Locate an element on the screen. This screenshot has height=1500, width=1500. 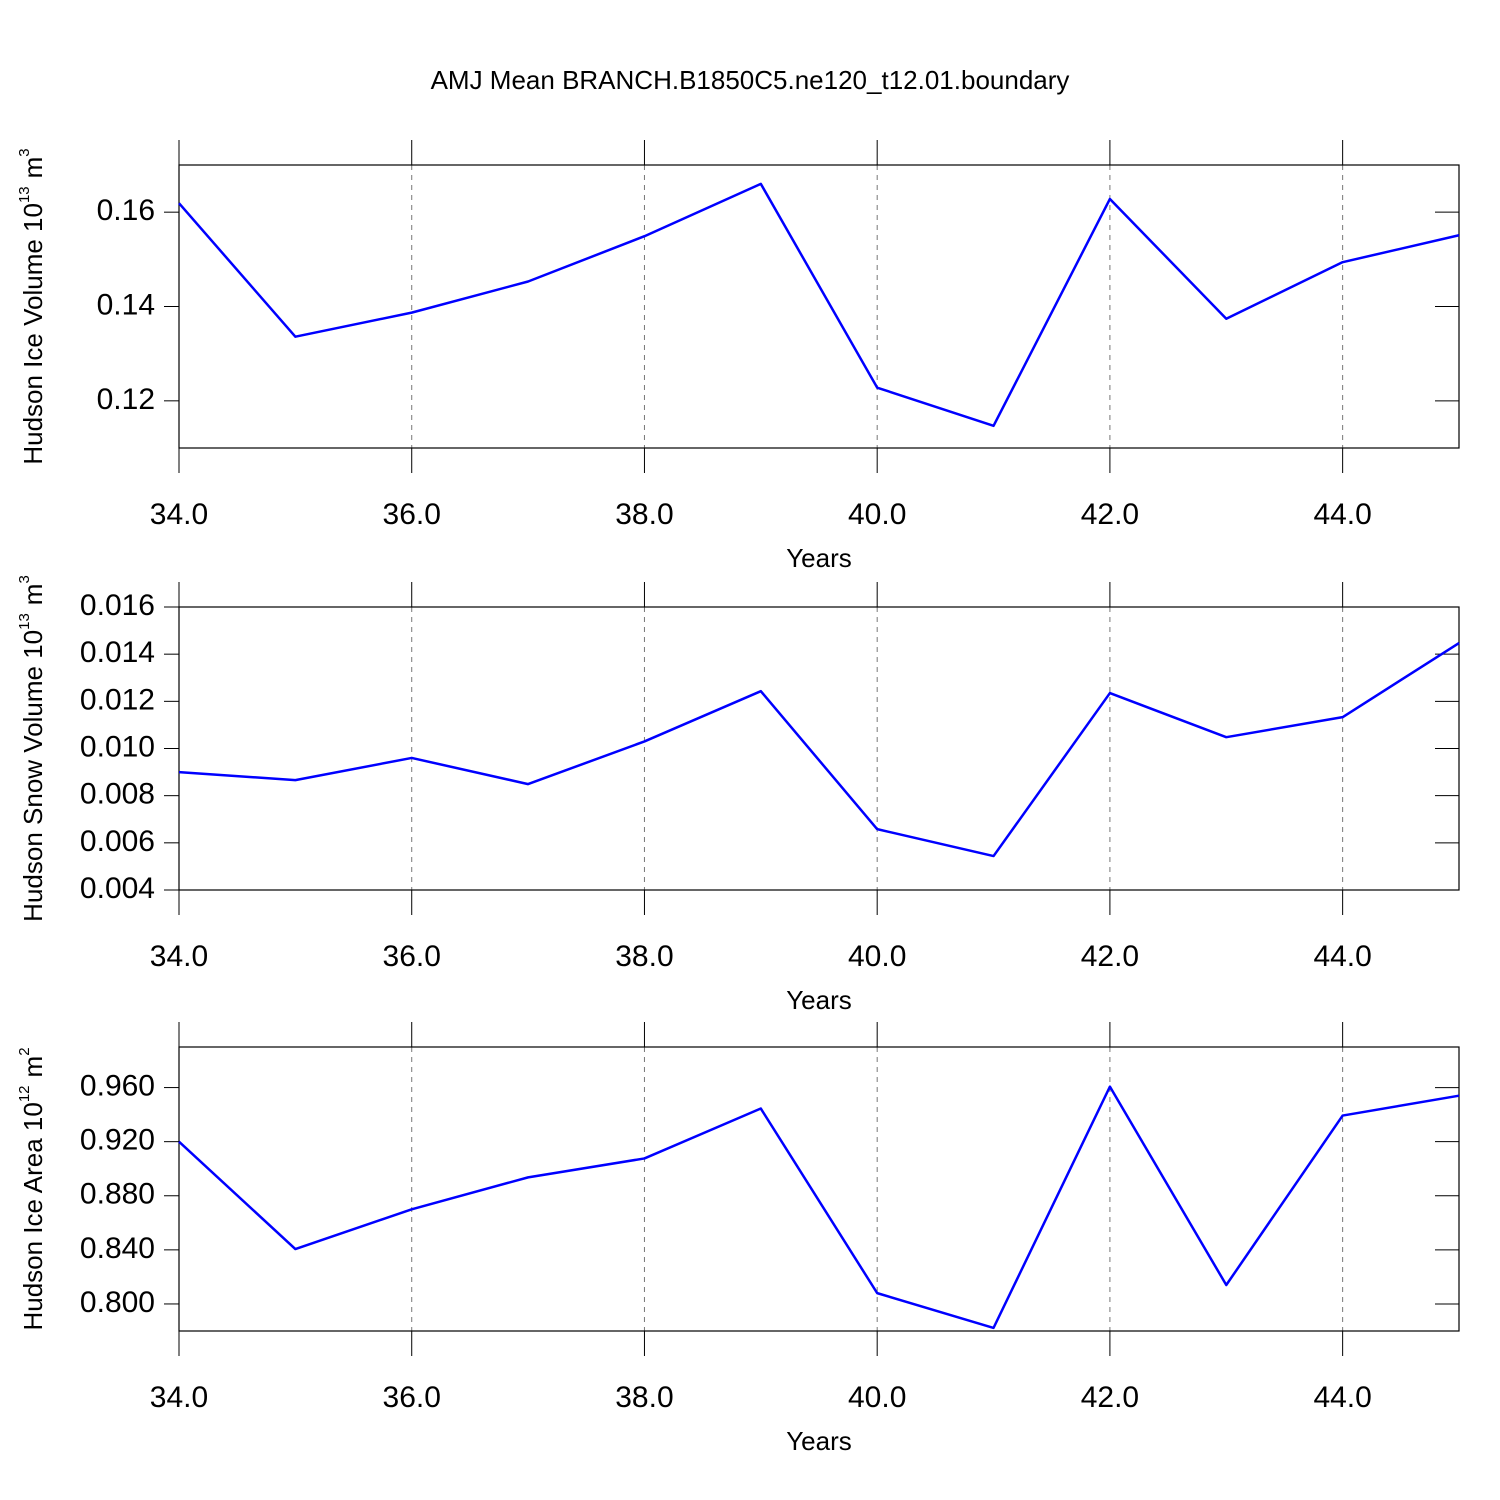
y-tick-label: 0.880 is located at coordinates (117, 1194).